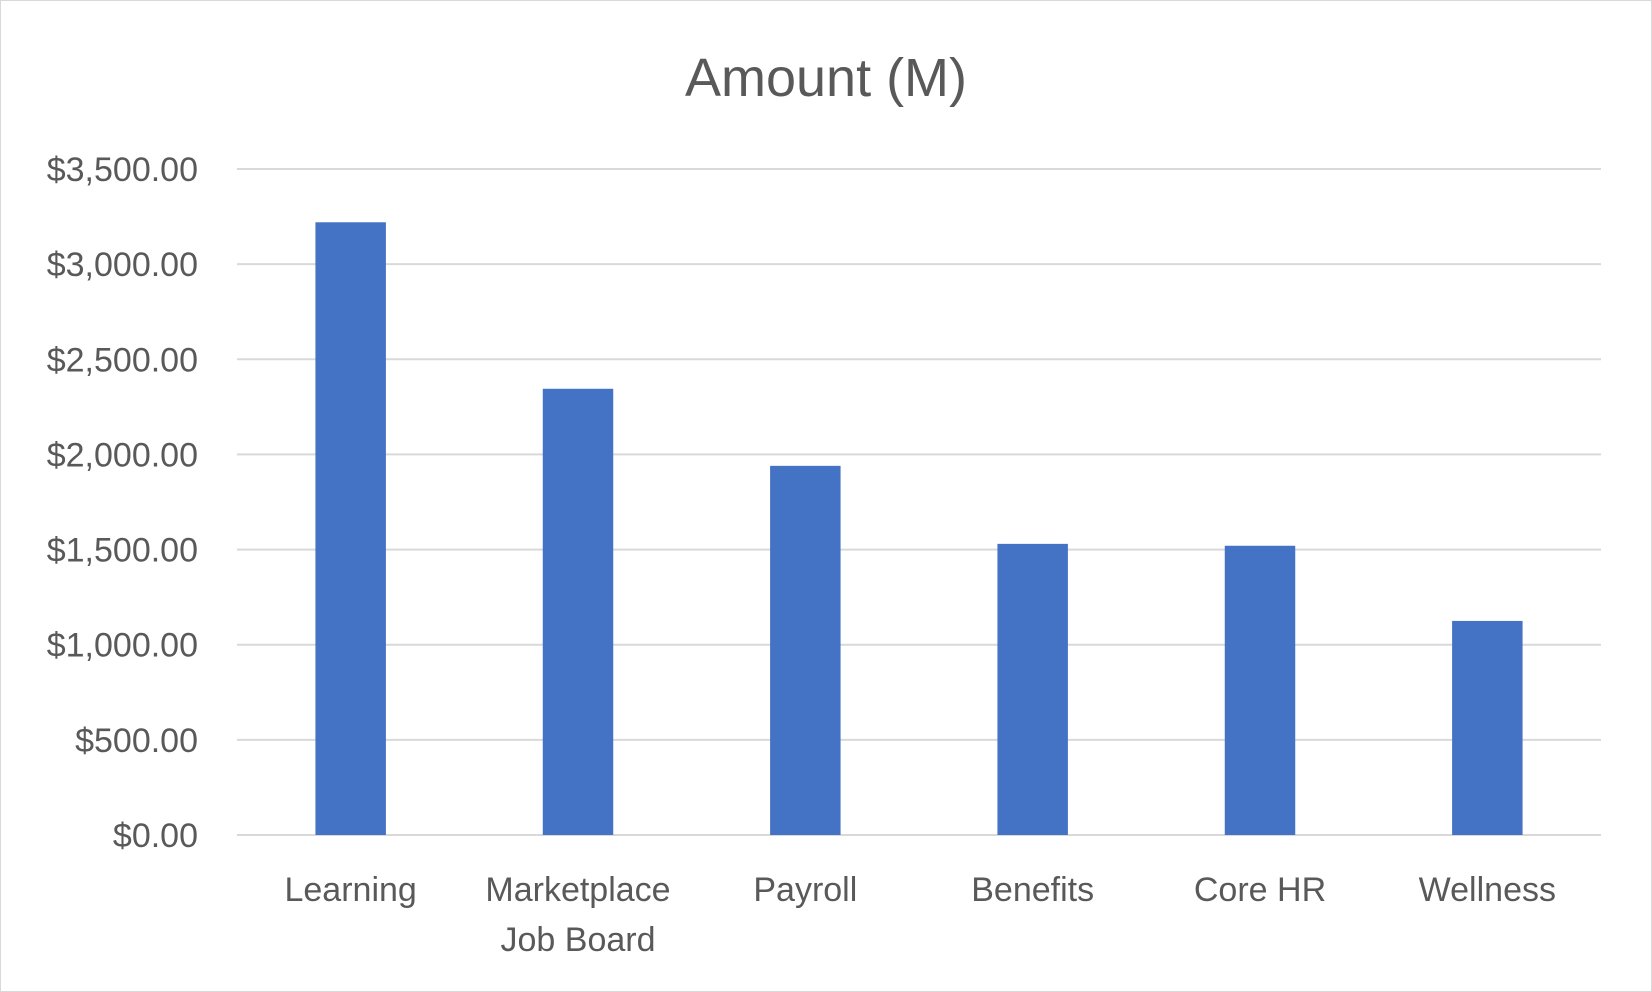 The width and height of the screenshot is (1652, 992). Describe the element at coordinates (136, 741) in the screenshot. I see `y-tick-label: $500.00` at that location.